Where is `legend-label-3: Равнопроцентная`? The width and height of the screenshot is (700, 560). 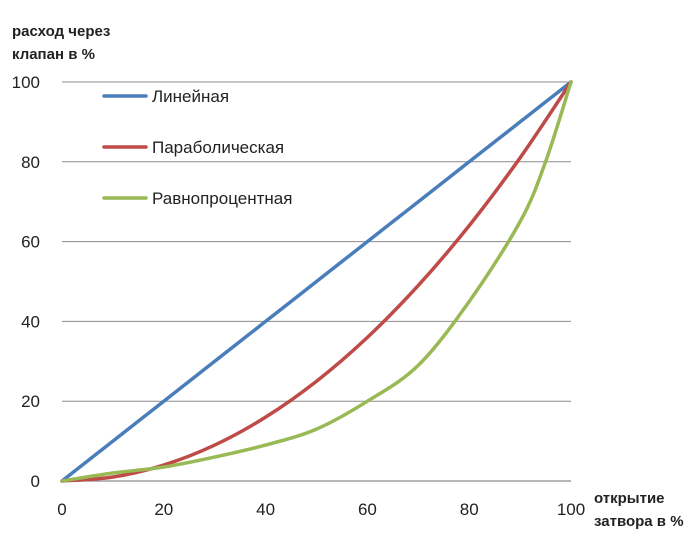
legend-label-3: Равнопроцентная is located at coordinates (222, 198).